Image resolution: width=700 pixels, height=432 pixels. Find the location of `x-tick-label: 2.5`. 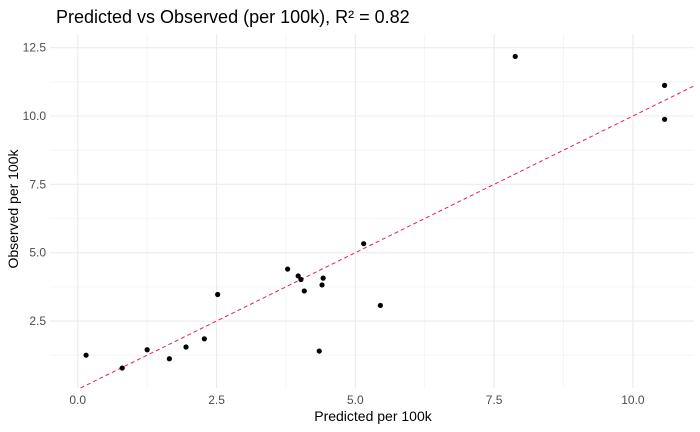

x-tick-label: 2.5 is located at coordinates (216, 400).